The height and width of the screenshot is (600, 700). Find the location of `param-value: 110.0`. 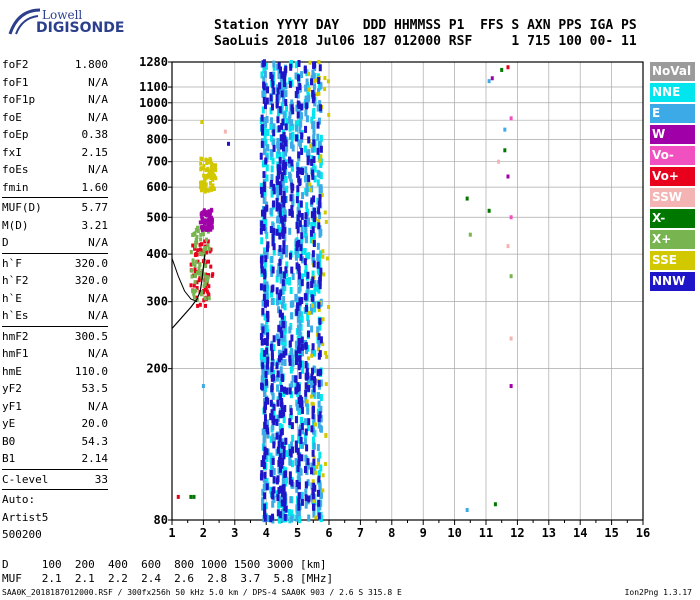

param-value: 110.0 is located at coordinates (91, 371).